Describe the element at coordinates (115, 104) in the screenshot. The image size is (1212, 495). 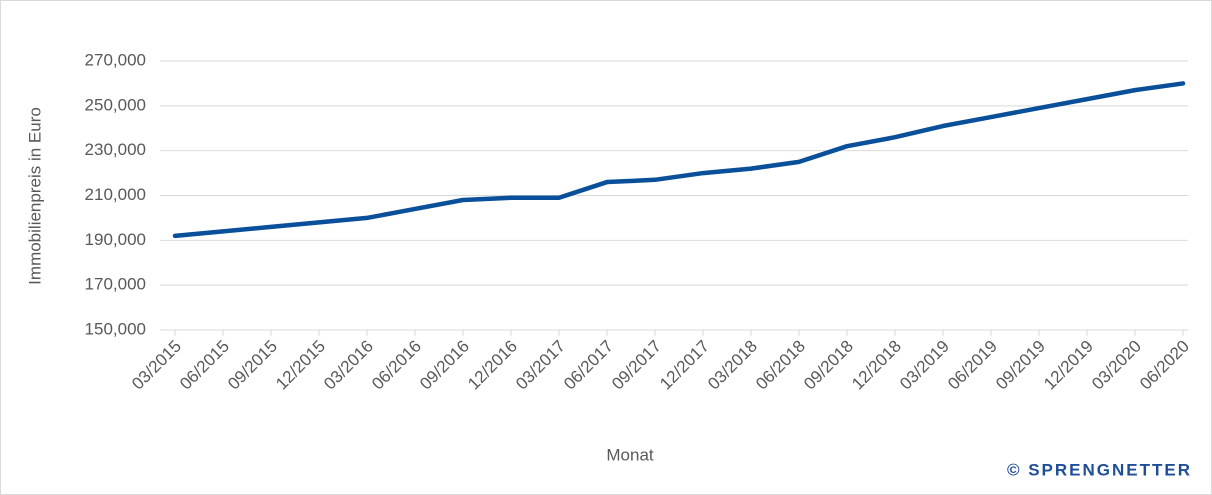
I see `y-tick-label: 250,000` at that location.